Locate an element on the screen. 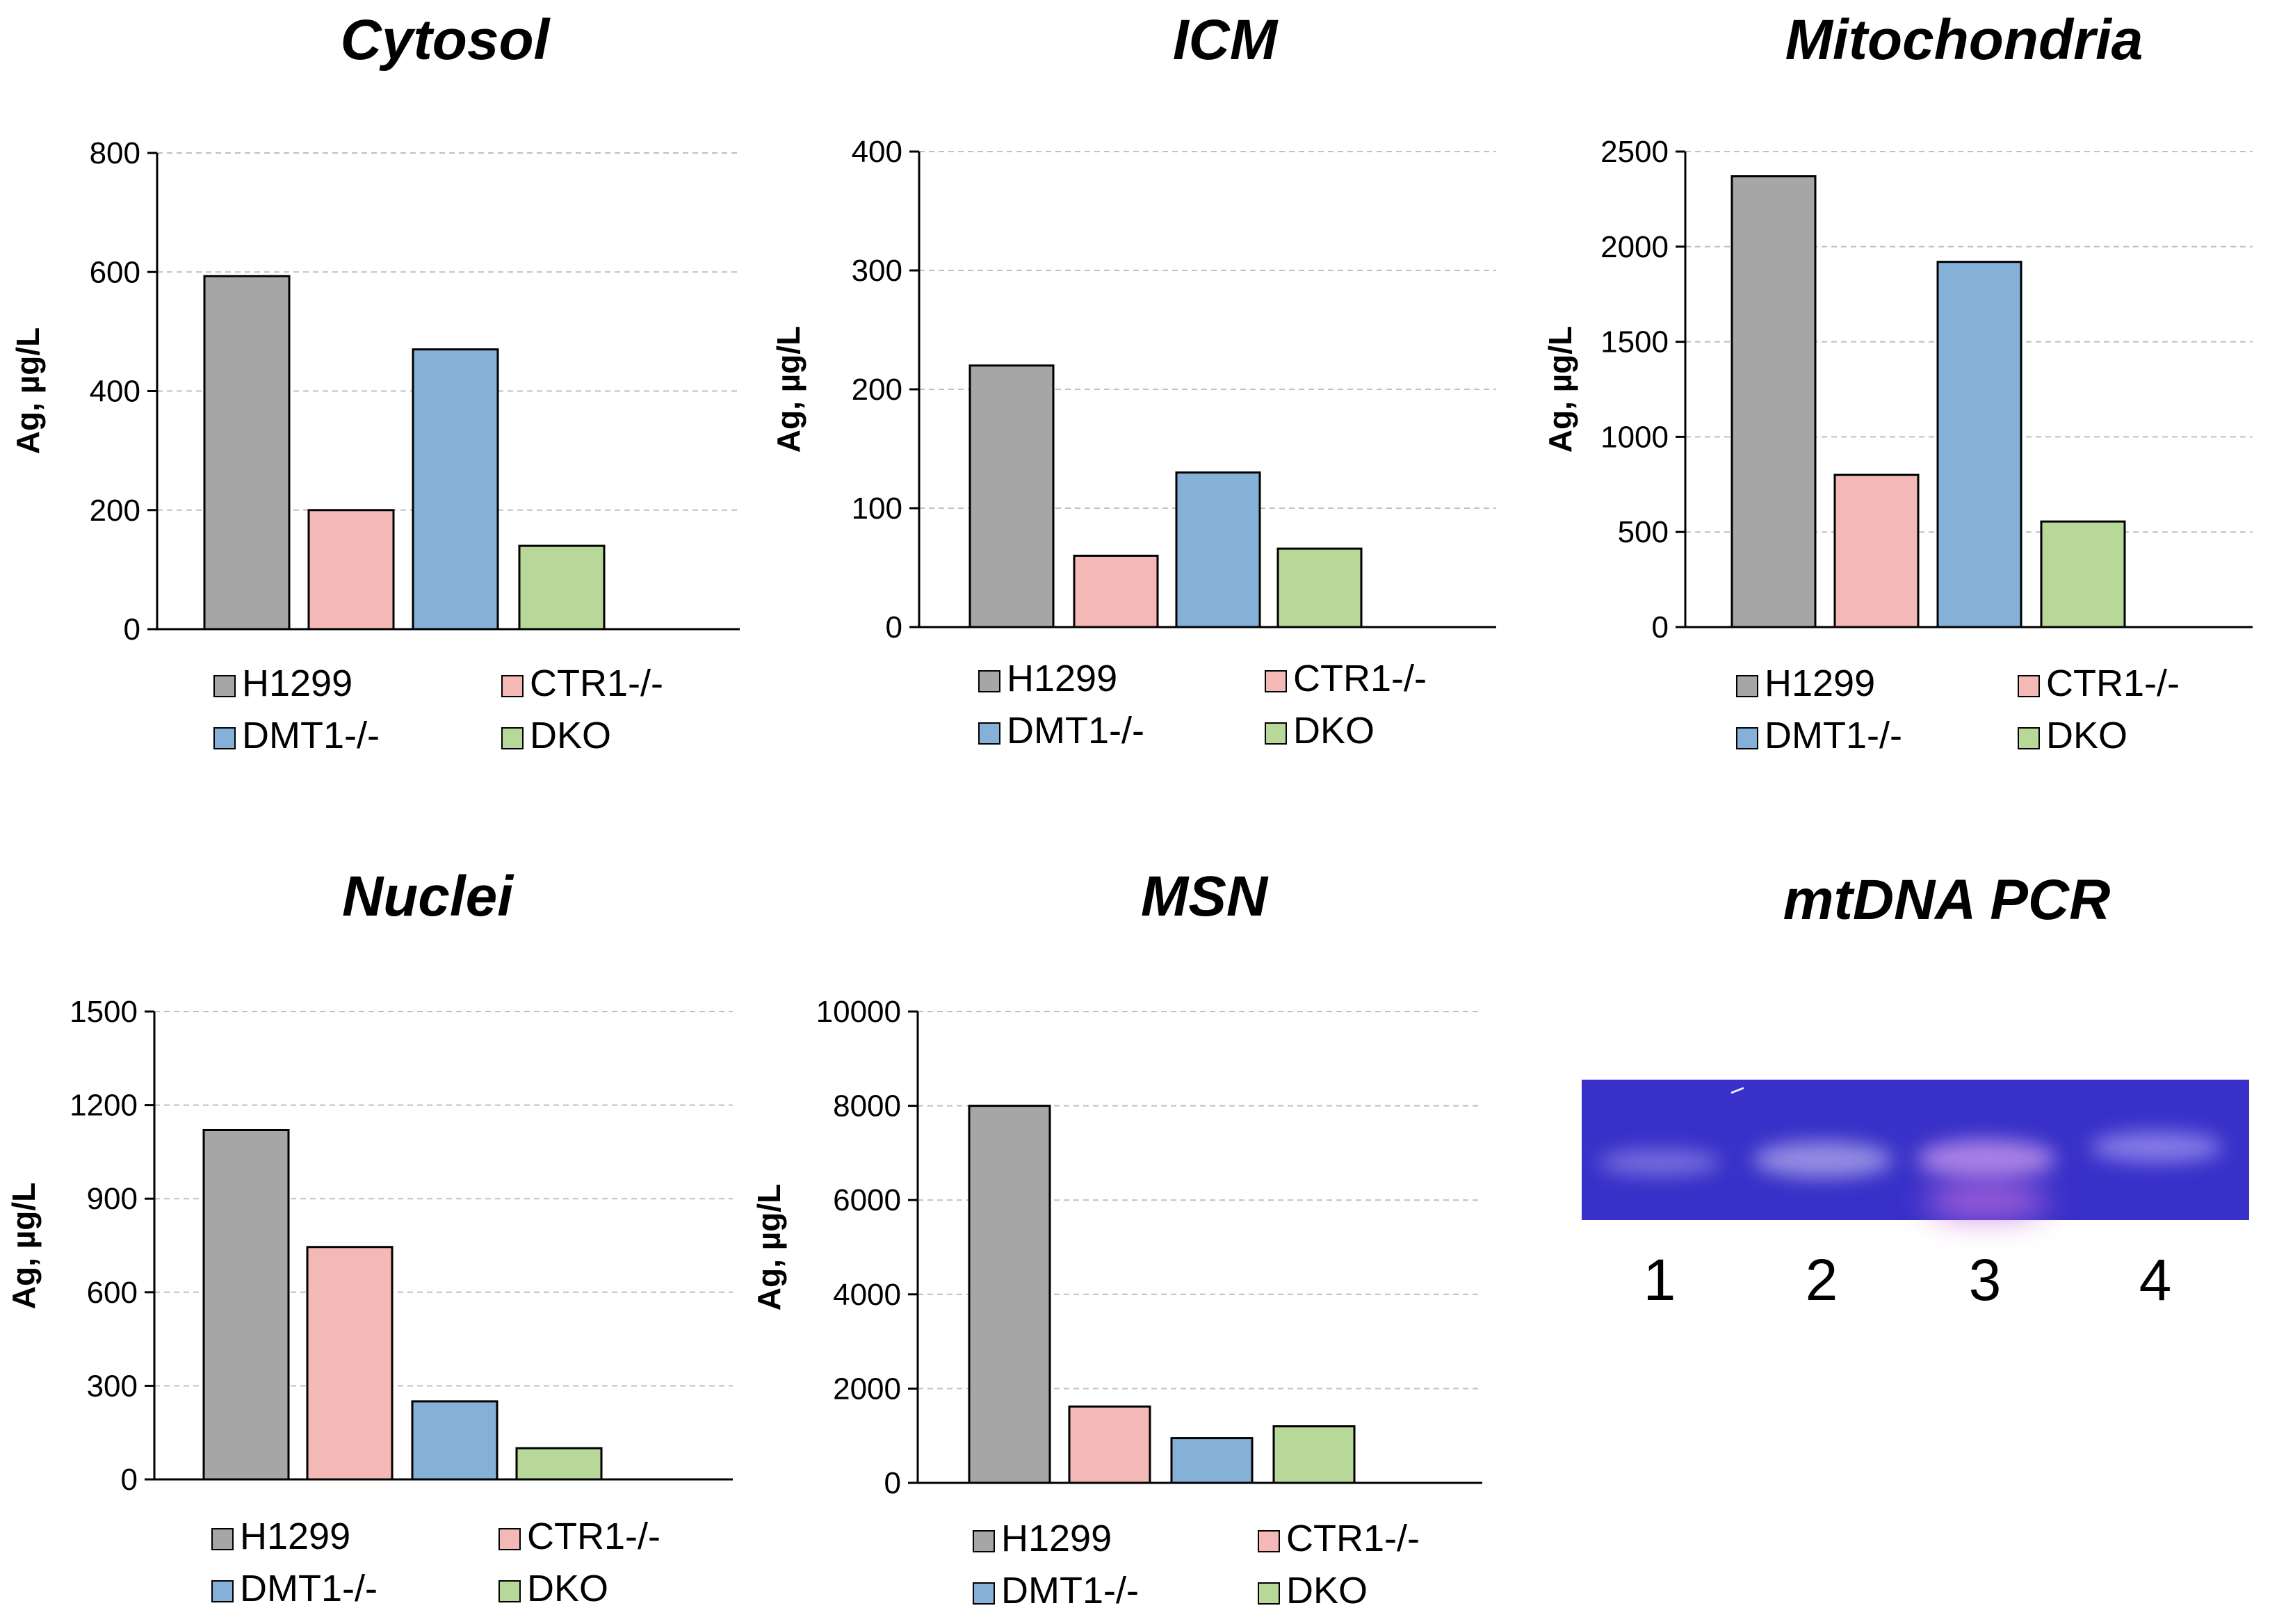 The image size is (2270, 1624). y-tick-label: 6000 is located at coordinates (867, 1200).